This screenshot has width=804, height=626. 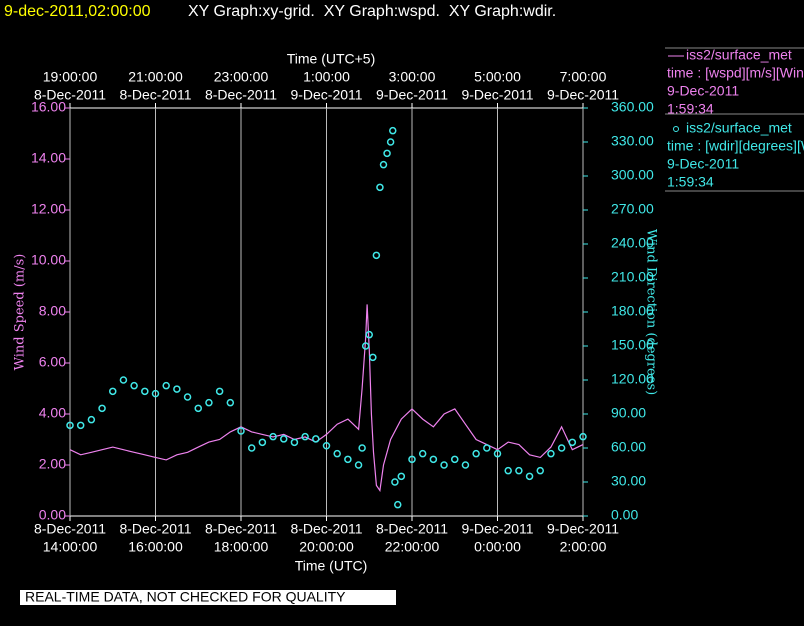 I want to click on x2-tick-label: 8-Dec-2011, so click(x=241, y=95).